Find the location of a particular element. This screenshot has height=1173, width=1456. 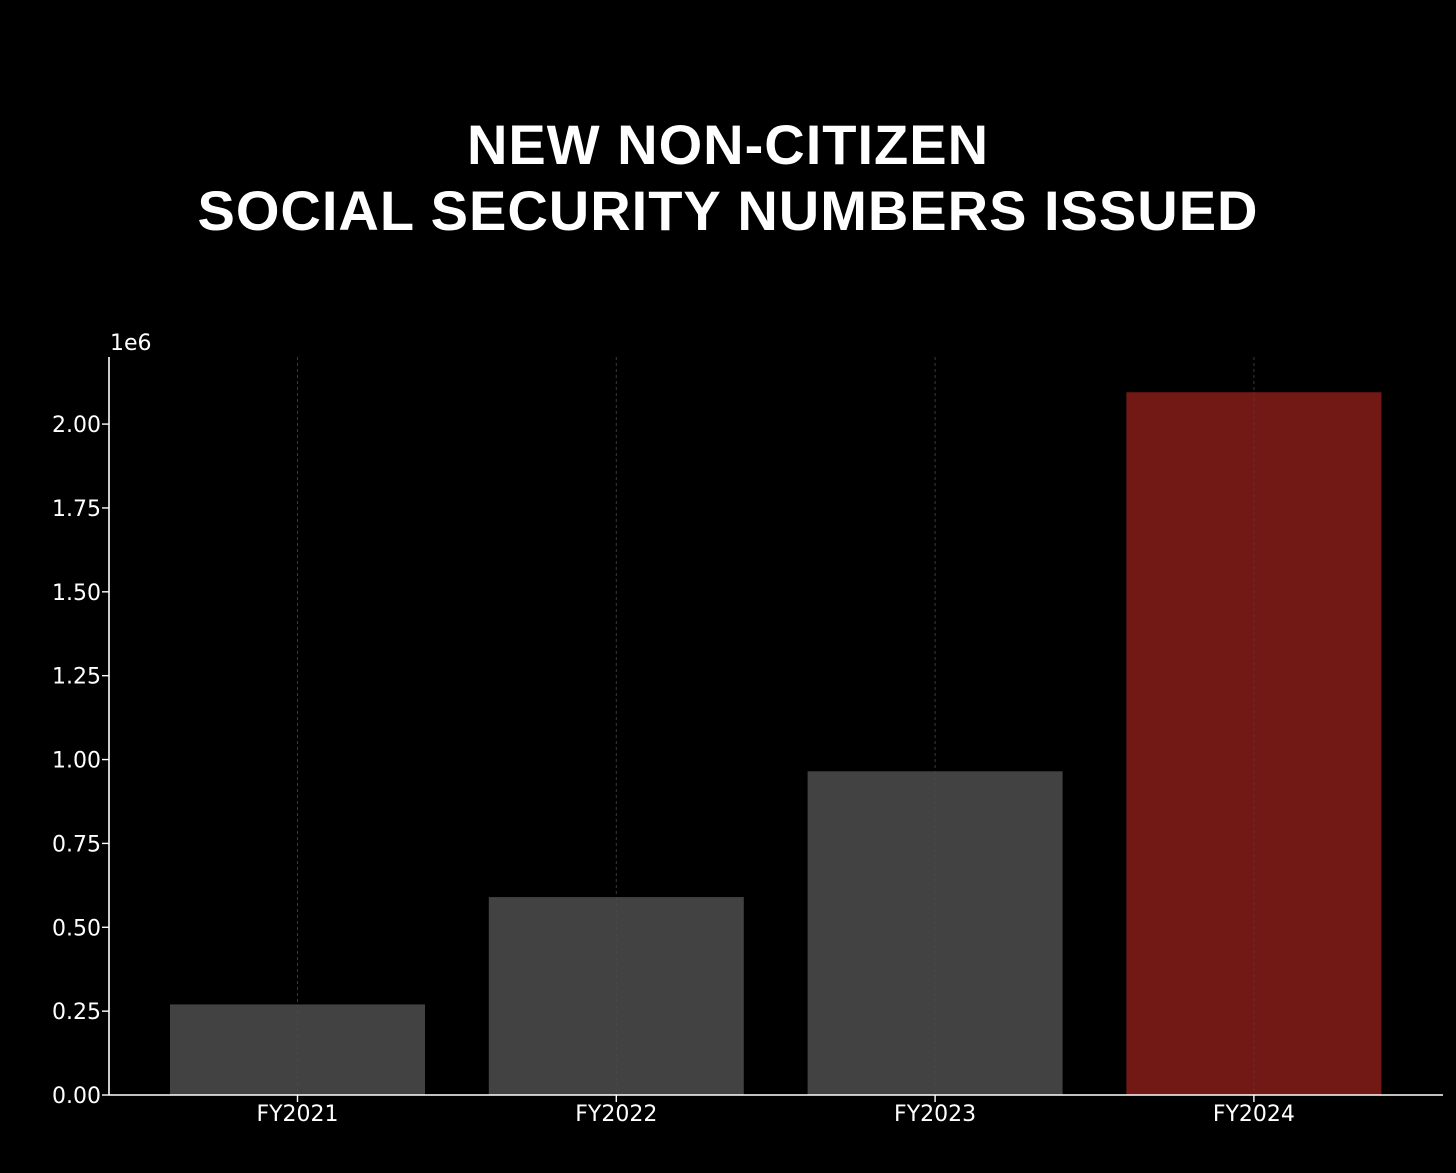

x-tick-label-fy2024: FY2024 is located at coordinates (1254, 1114).